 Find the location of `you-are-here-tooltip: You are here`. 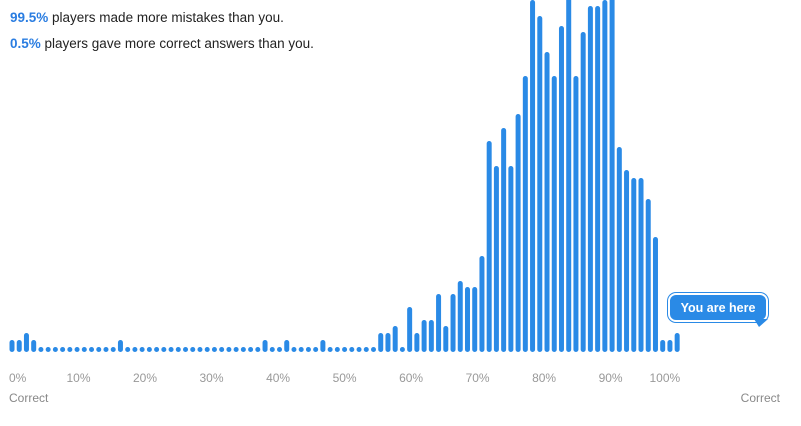

you-are-here-tooltip: You are here is located at coordinates (718, 307).